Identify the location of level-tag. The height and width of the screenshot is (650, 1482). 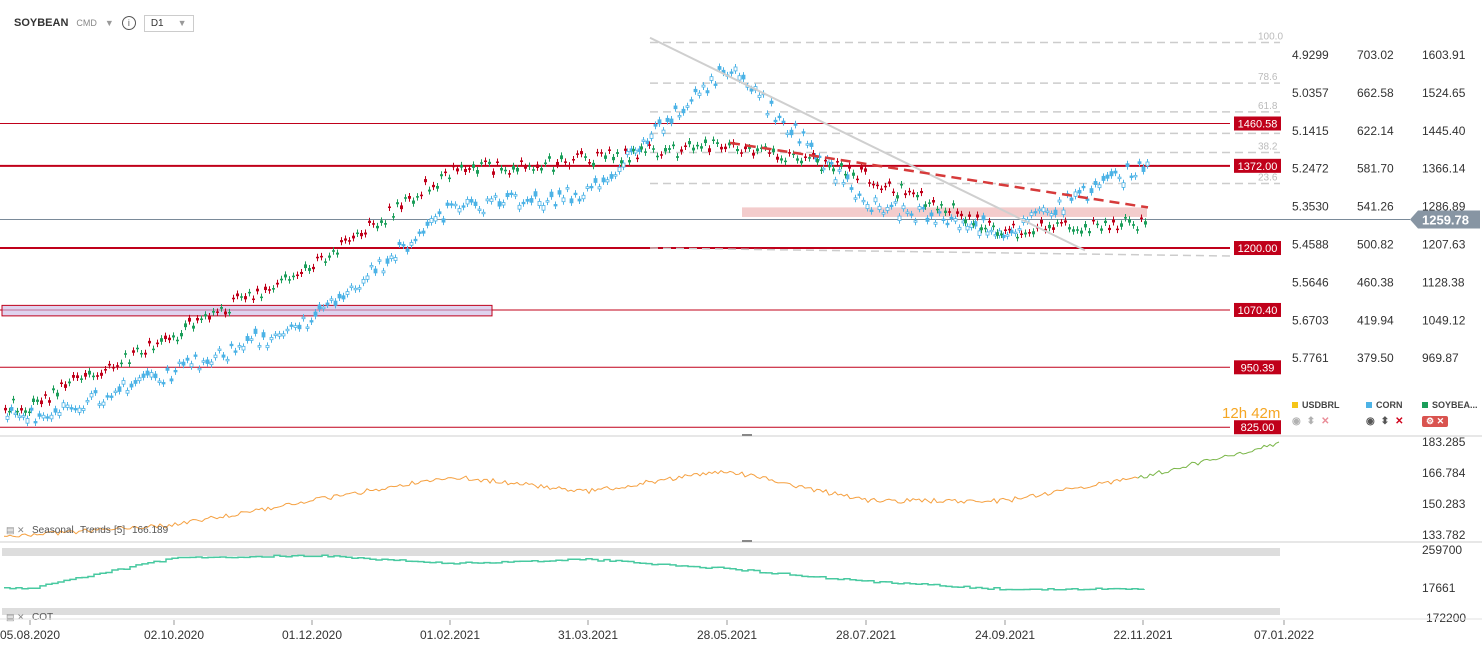
(1257, 309).